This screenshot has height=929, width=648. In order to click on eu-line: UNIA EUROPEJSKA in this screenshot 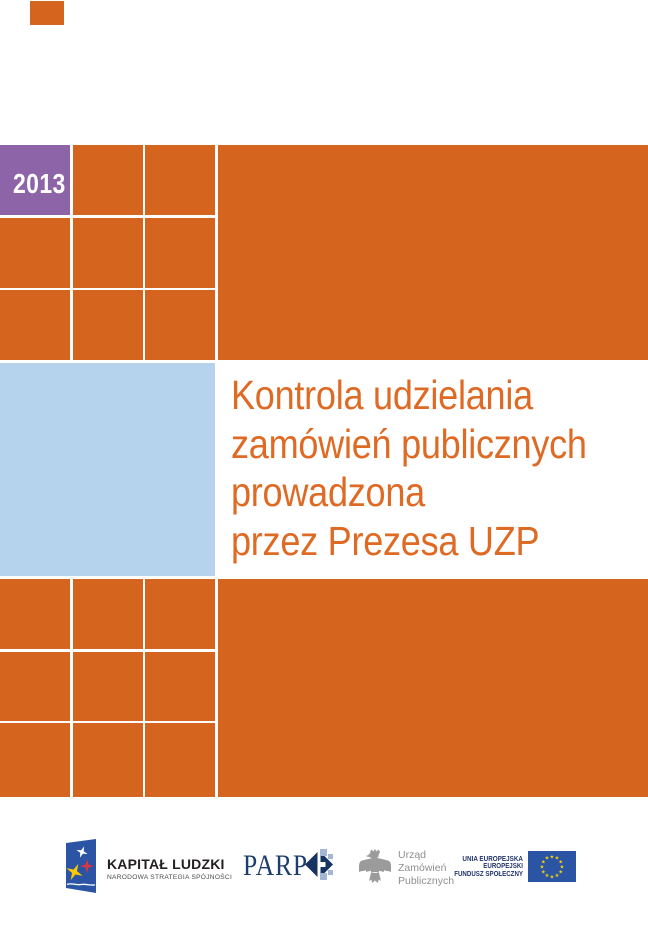, I will do `click(492, 858)`.